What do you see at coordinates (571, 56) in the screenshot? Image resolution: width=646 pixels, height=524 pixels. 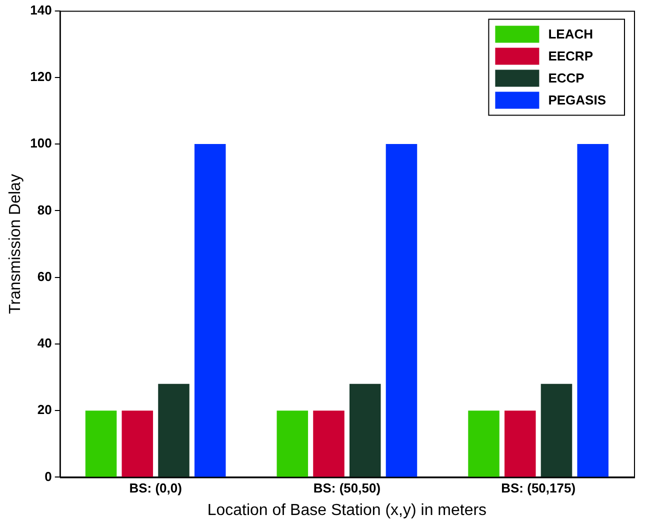 I see `legend-label: EECRP` at bounding box center [571, 56].